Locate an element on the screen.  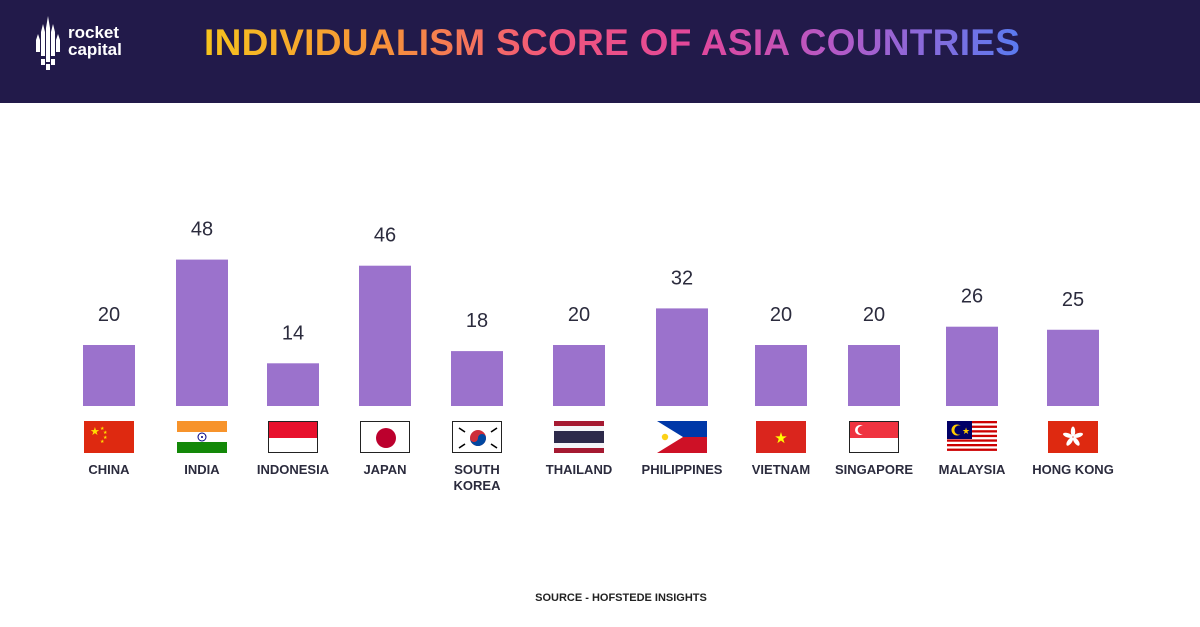
category-label-malaysia: MALAYSIA is located at coordinates (972, 469).